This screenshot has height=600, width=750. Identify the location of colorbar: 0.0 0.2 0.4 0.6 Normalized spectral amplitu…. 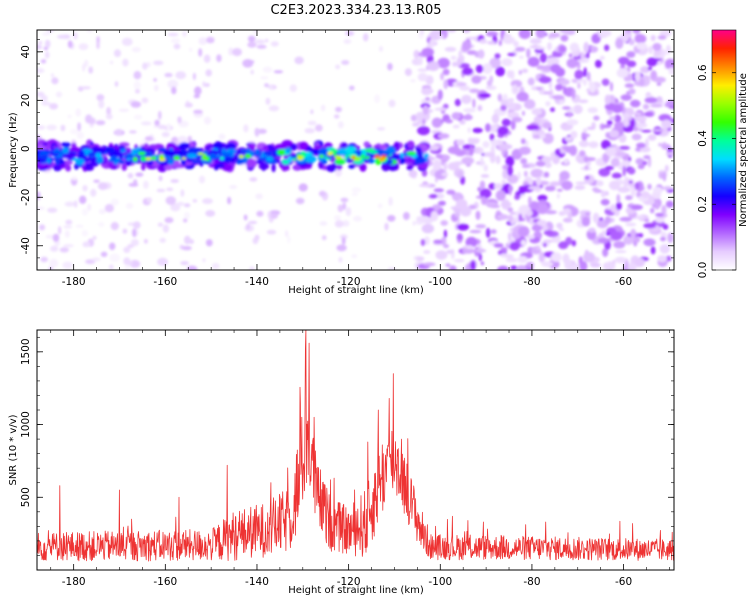
(723, 153).